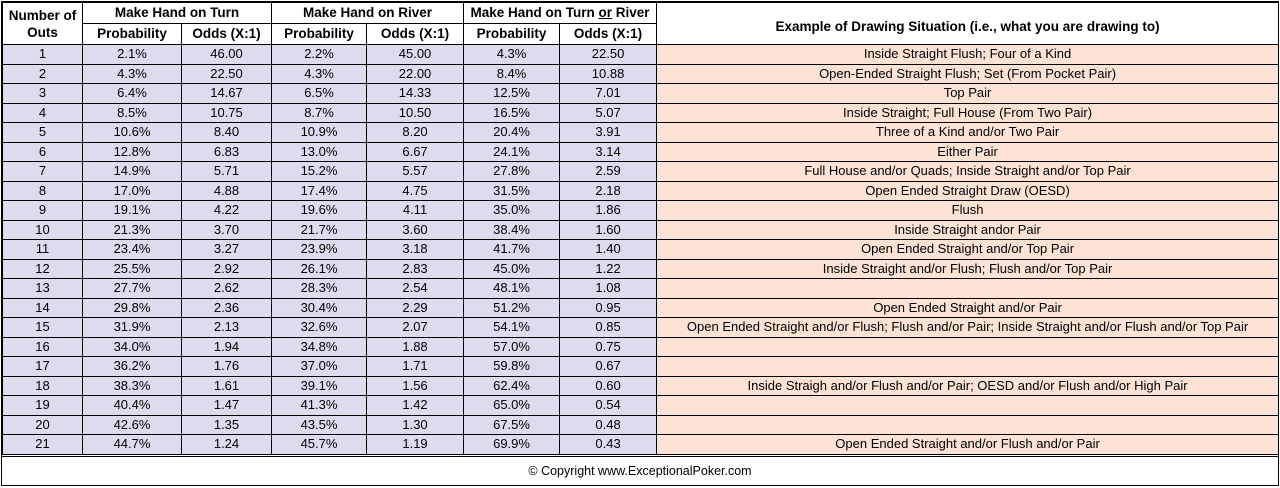  What do you see at coordinates (226, 190) in the screenshot?
I see `turn-odds-cell: 4.88` at bounding box center [226, 190].